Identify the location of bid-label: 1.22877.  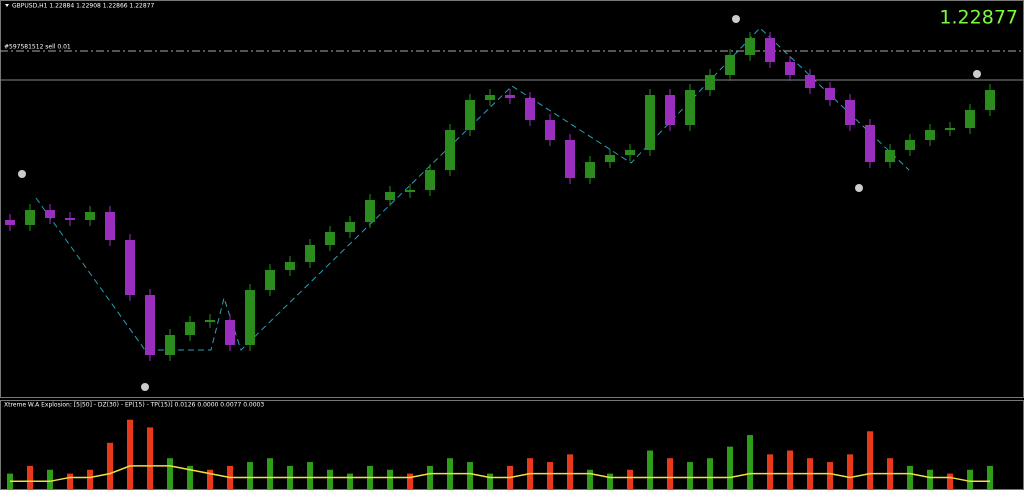
(978, 18).